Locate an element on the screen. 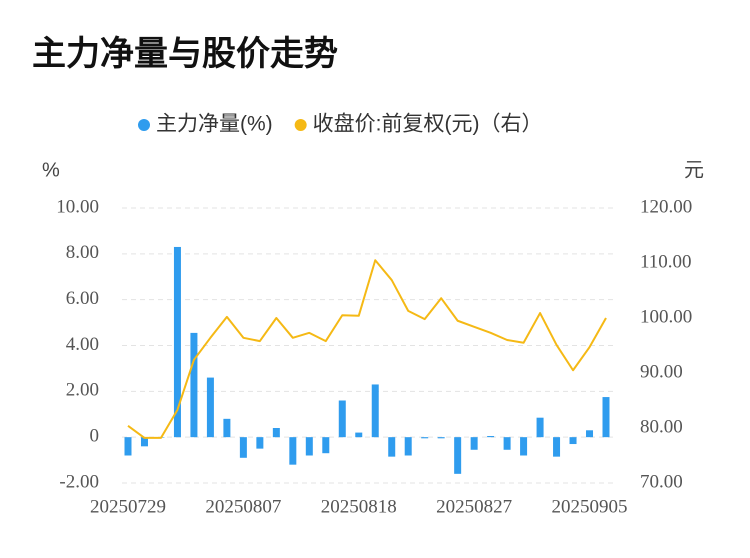 Image resolution: width=750 pixels, height=558 pixels. legend-label: 主力净量(%) is located at coordinates (214, 124).